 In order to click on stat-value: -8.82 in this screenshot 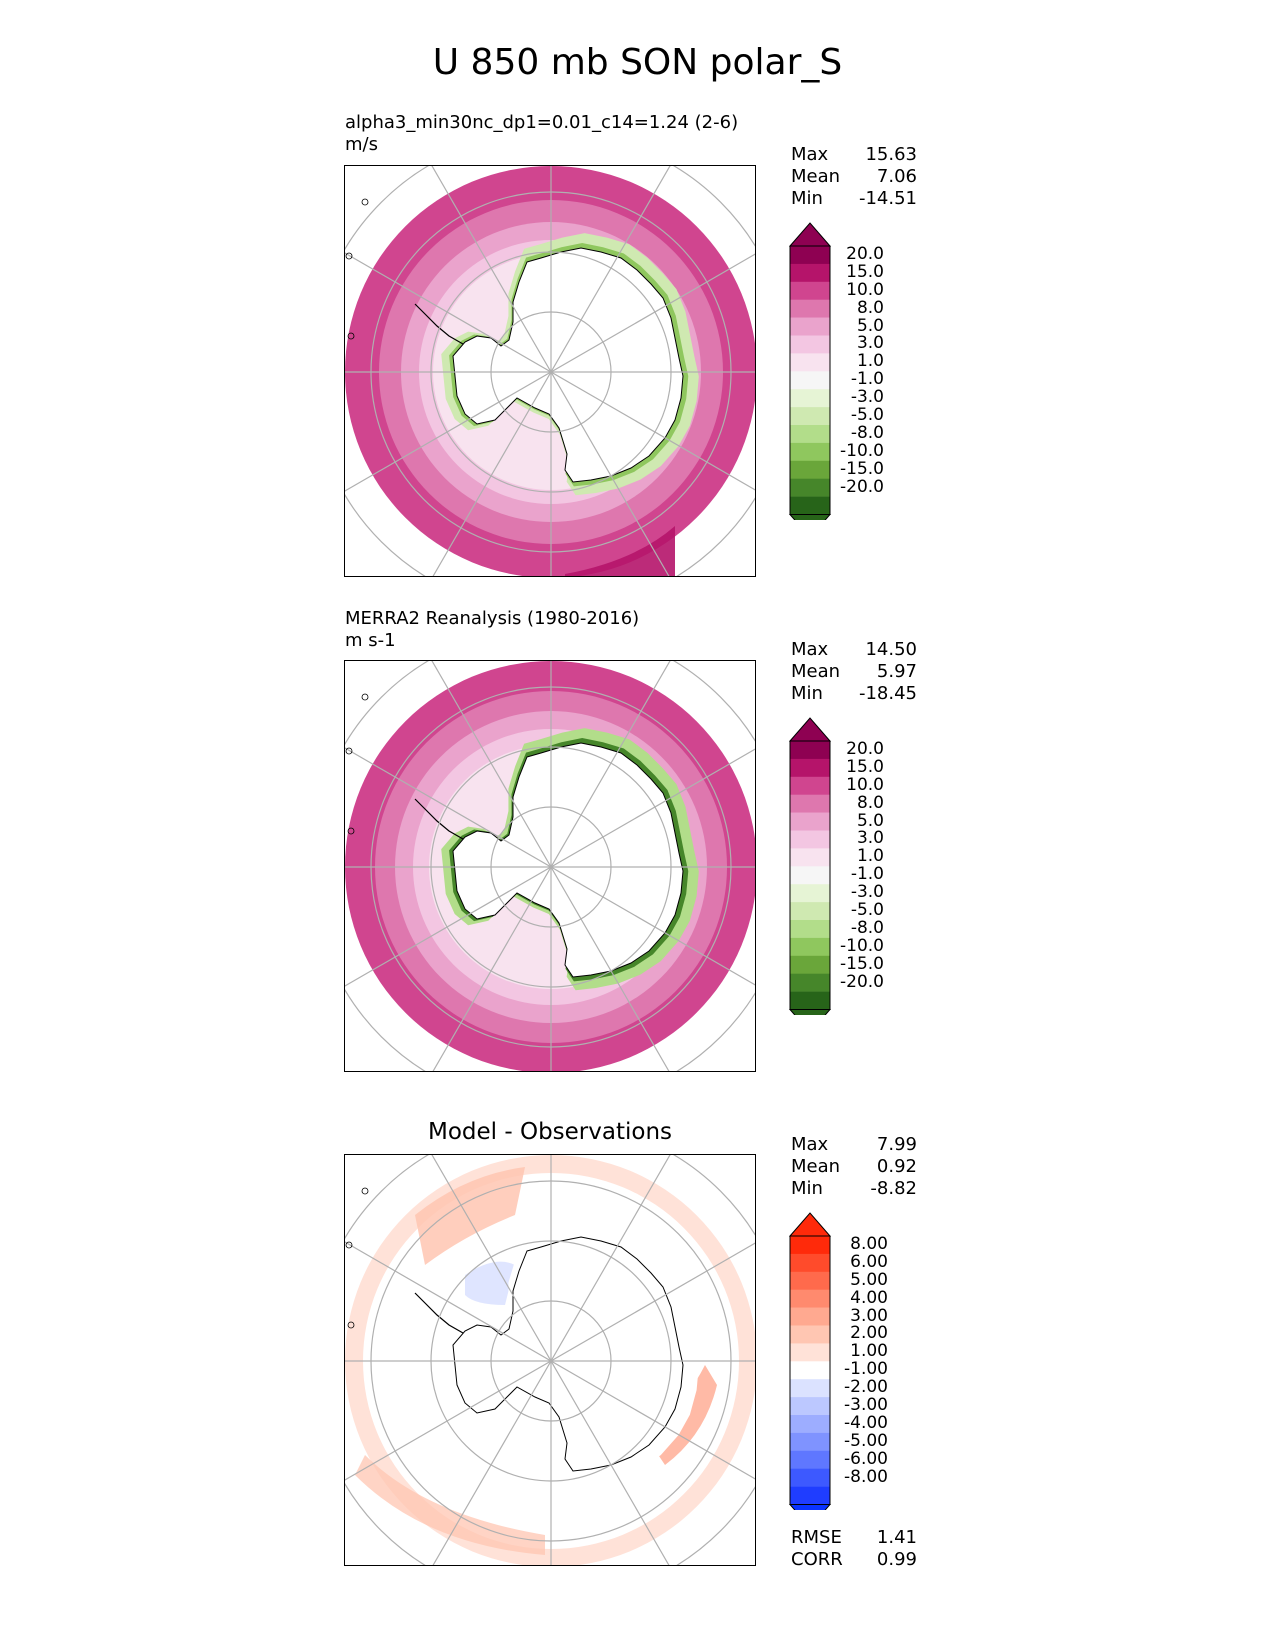, I will do `click(893, 1188)`.